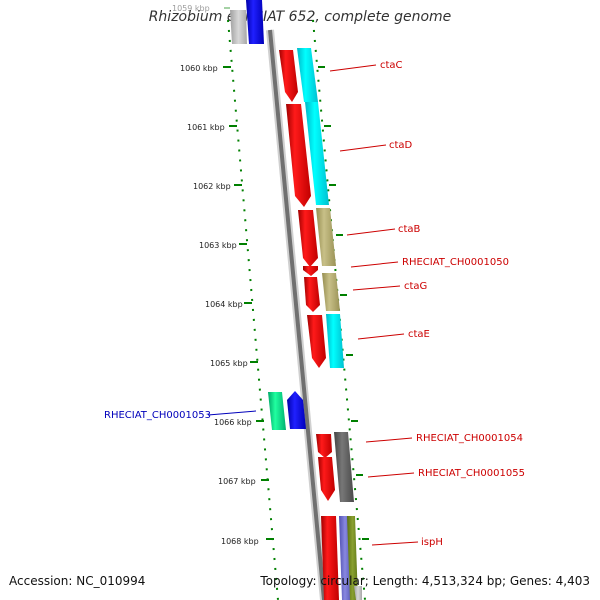 Image resolution: width=600 pixels, height=600 pixels. What do you see at coordinates (432, 542) in the screenshot?
I see `gene-label-ispH: ispH` at bounding box center [432, 542].